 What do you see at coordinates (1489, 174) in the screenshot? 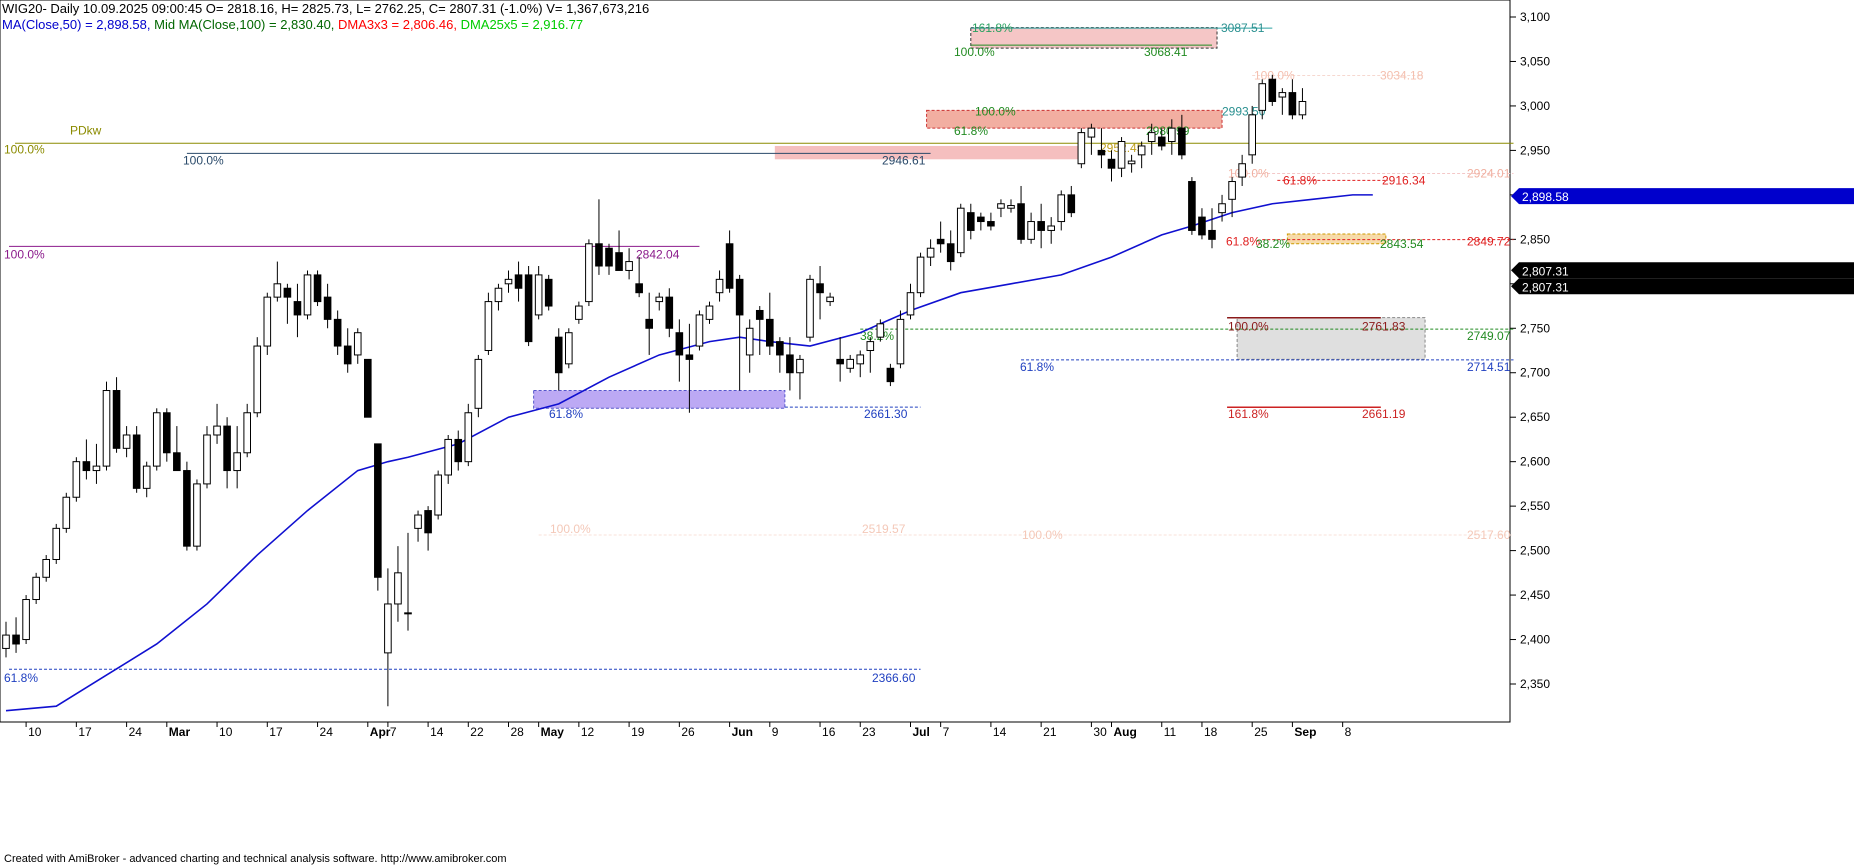
I see `level-2924-value: 2924.01` at bounding box center [1489, 174].